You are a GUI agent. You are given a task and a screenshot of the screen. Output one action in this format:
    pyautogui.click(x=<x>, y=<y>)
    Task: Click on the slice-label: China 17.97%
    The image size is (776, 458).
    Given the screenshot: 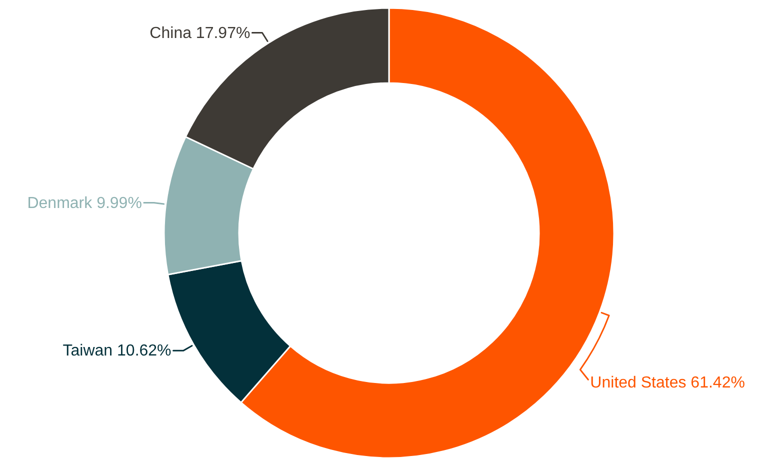 What is the action you would take?
    pyautogui.click(x=200, y=33)
    